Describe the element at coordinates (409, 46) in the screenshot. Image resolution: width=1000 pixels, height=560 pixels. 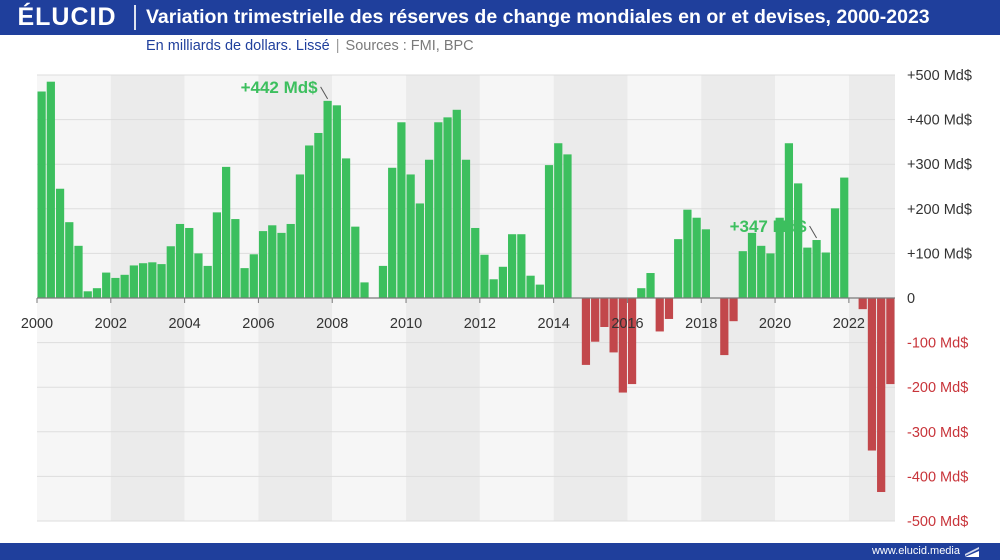
I see `sources-note: Sources : FMI, BPC` at that location.